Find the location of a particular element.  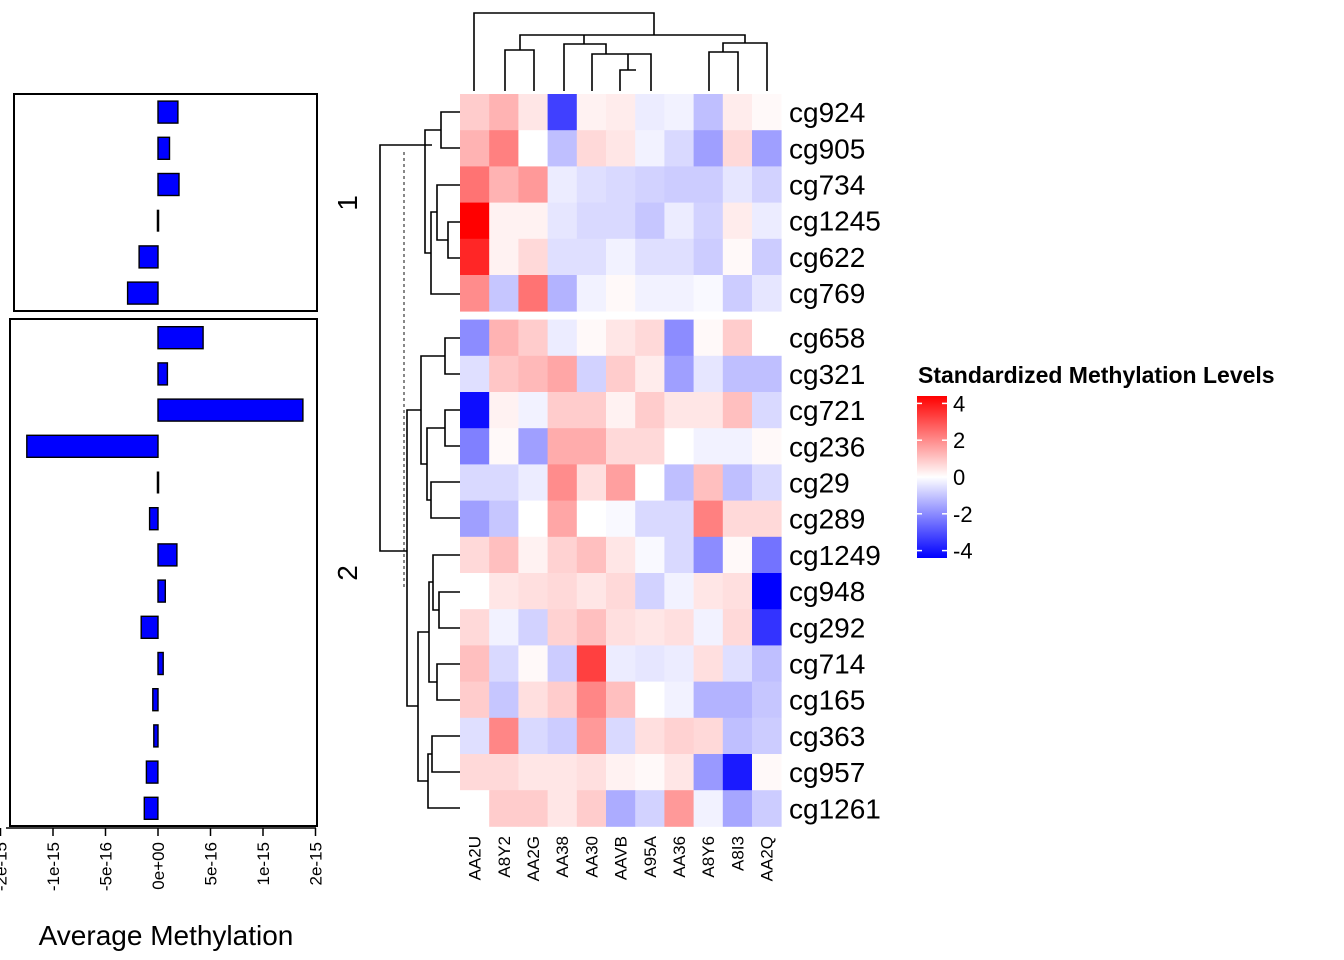

heatmap-cell-cg165-AA2G is located at coordinates (533, 700).